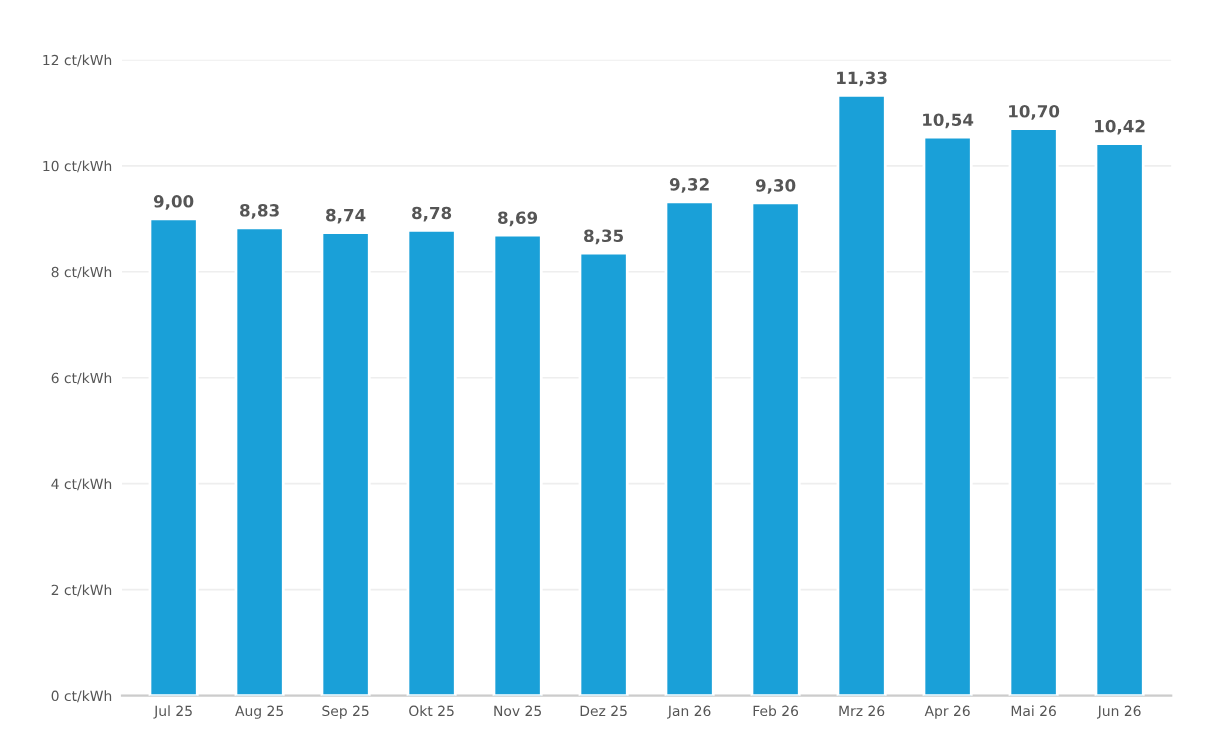 Image resolution: width=1220 pixels, height=748 pixels. I want to click on data-label: 10,54, so click(948, 121).